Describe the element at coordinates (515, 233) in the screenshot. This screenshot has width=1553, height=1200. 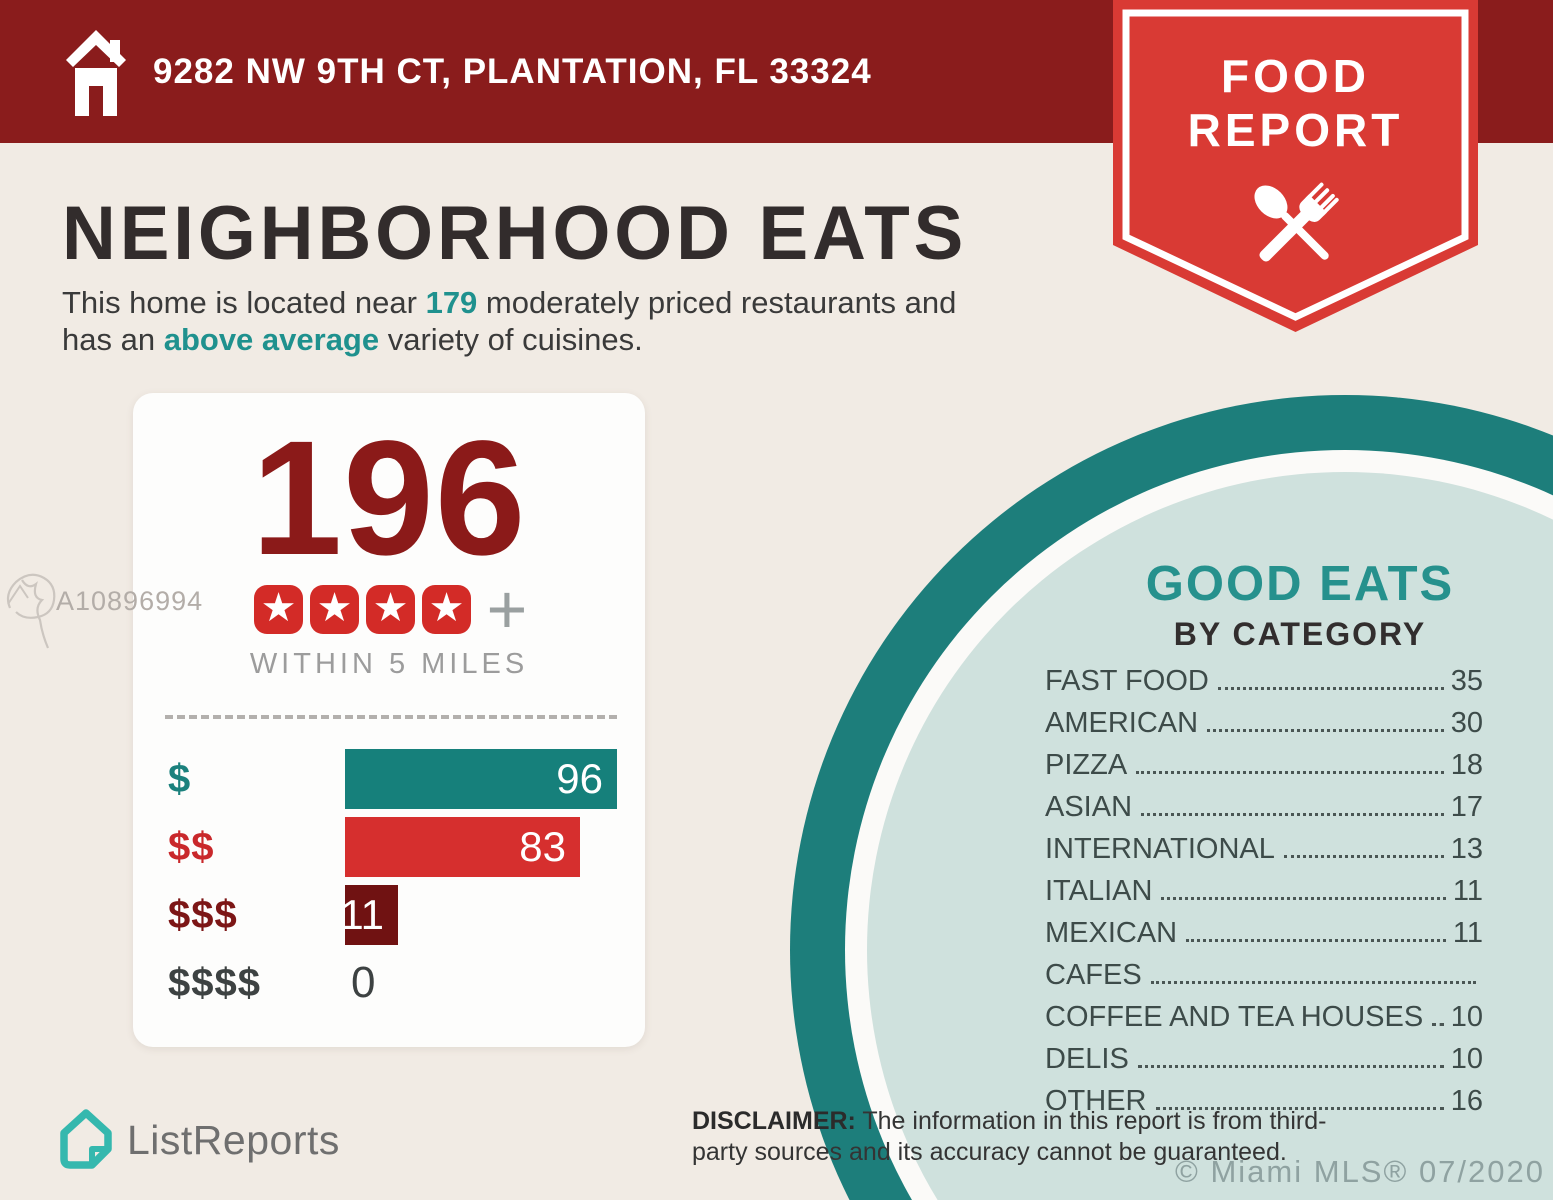
I see `page-title: NEIGHBORHOOD EATS` at that location.